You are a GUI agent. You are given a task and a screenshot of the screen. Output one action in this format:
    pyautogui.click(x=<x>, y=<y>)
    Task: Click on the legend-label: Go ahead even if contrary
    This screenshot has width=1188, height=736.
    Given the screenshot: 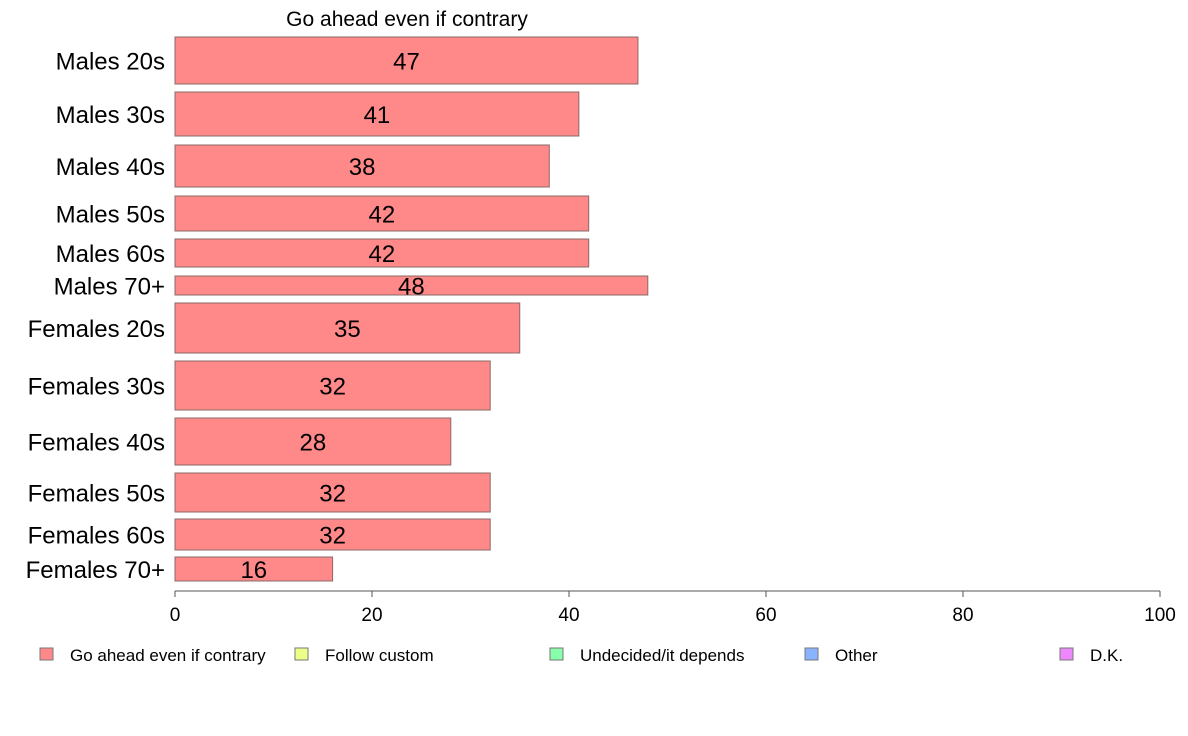 What is the action you would take?
    pyautogui.click(x=168, y=655)
    